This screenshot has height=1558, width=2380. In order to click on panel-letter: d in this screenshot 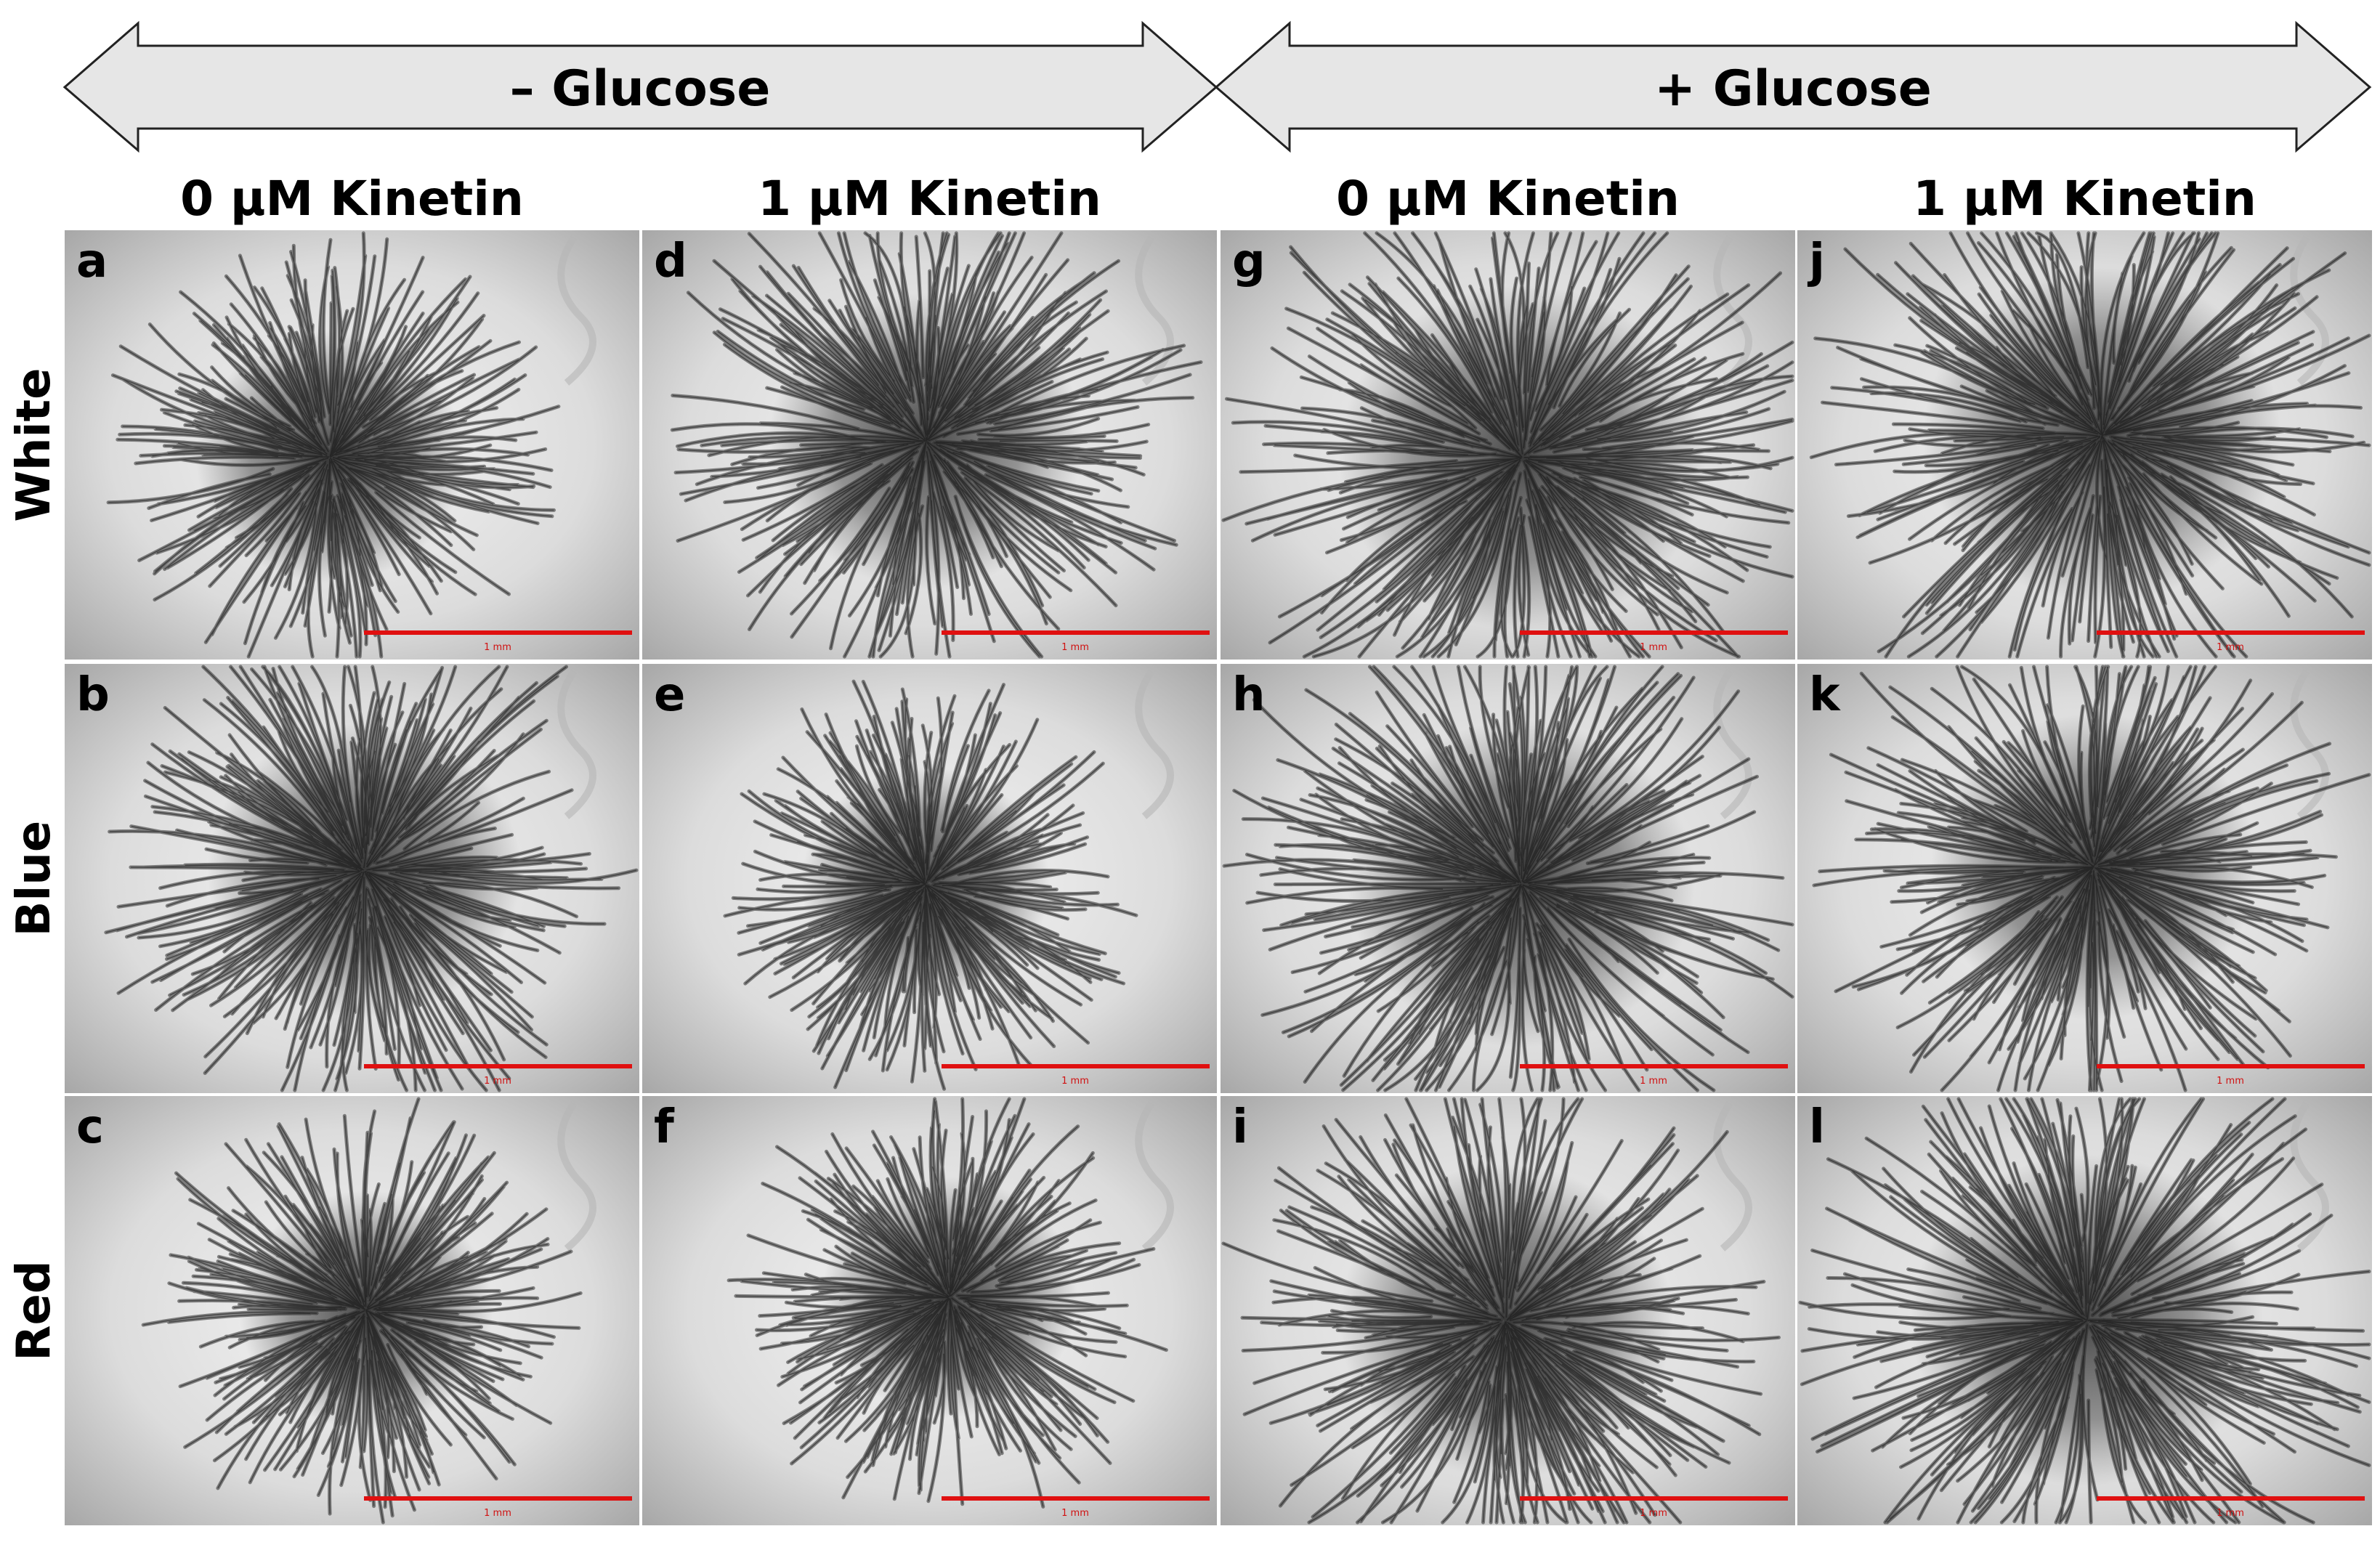, I will do `click(670, 261)`.